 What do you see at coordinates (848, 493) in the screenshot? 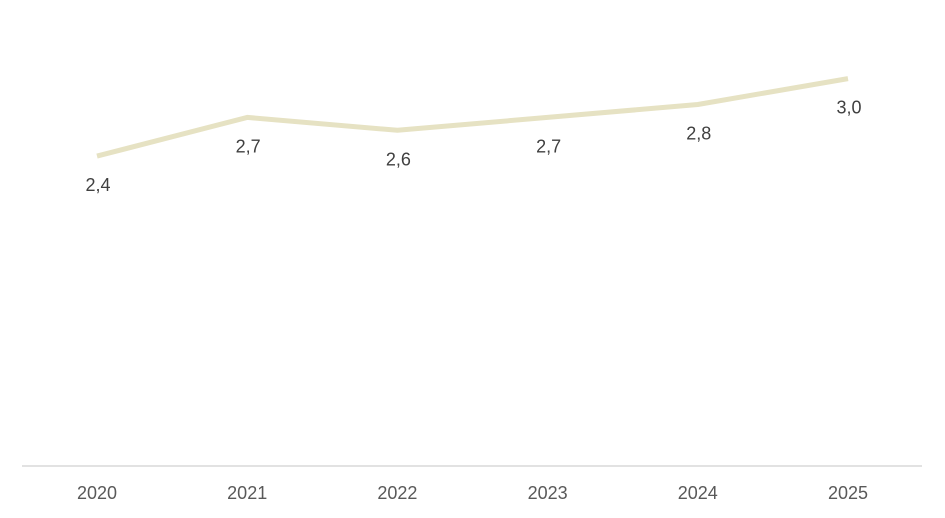
I see `x-tick-label: 2025` at bounding box center [848, 493].